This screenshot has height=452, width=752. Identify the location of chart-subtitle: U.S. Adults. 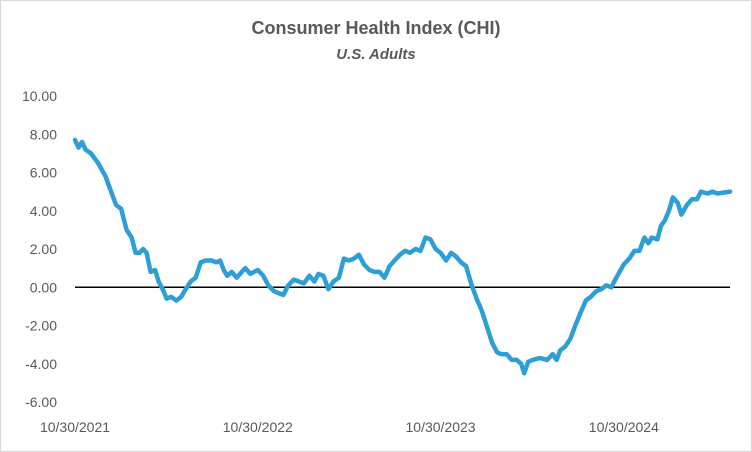
(376, 54).